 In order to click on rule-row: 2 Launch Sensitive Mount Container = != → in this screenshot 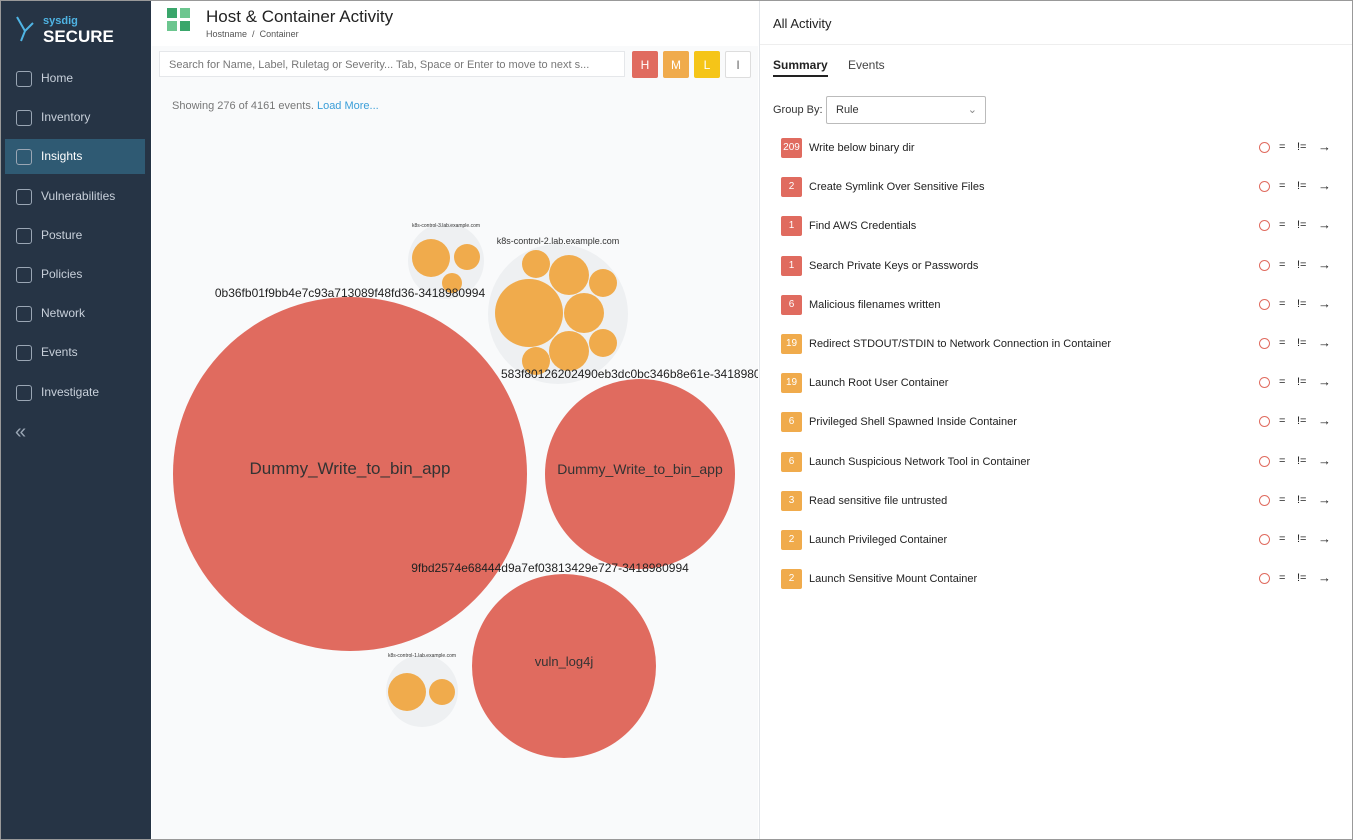, I will do `click(1060, 581)`.